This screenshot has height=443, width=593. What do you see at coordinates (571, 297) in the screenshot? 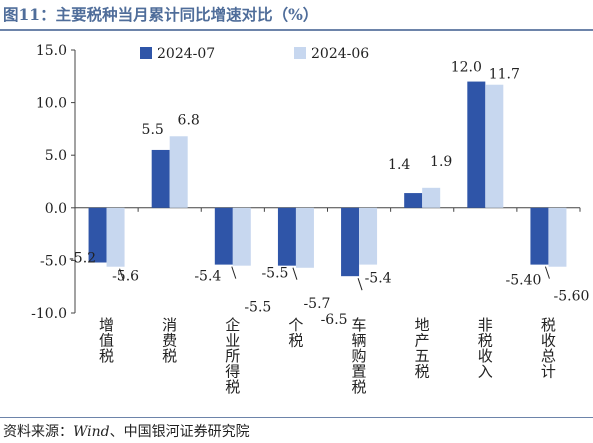
I see `data-label: -5.60` at bounding box center [571, 297].